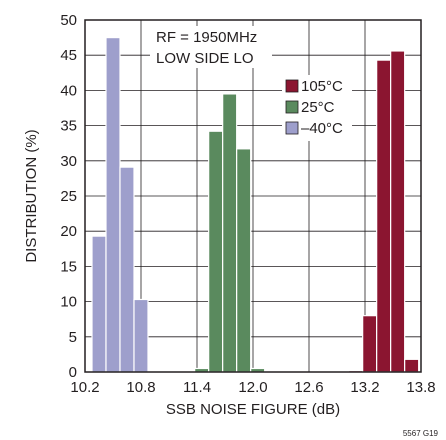  I want to click on x-tick-label: 11.4, so click(197, 387).